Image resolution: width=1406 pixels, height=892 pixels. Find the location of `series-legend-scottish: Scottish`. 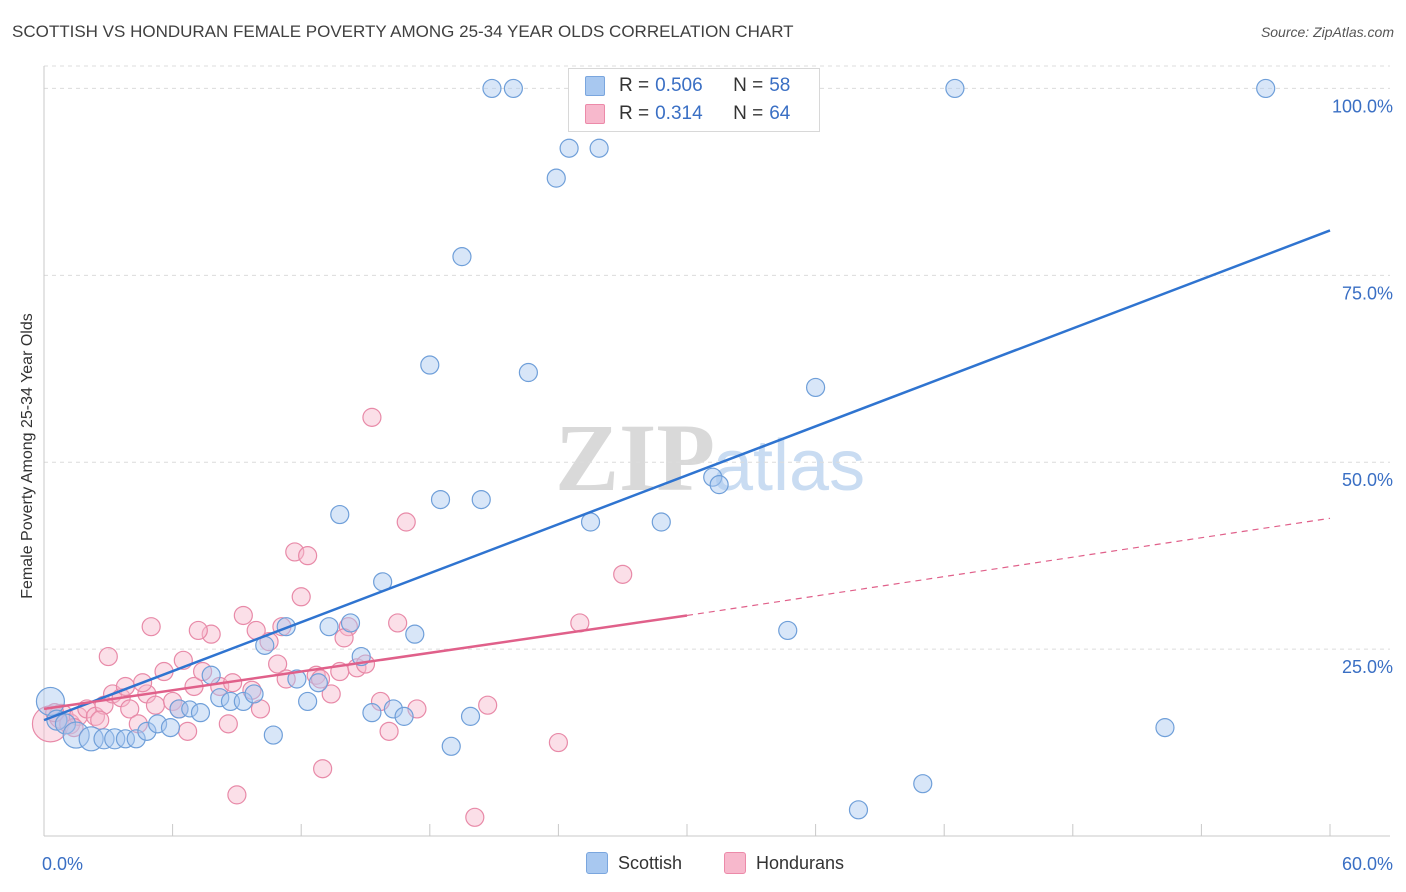

series-legend-scottish: Scottish is located at coordinates (634, 863).